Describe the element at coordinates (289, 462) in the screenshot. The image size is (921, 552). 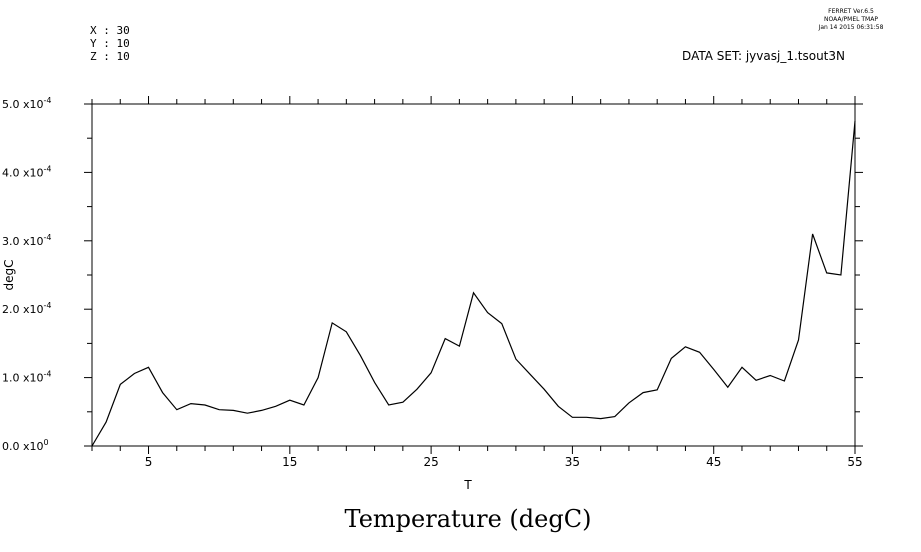
I see `x-tick-label: 15` at that location.